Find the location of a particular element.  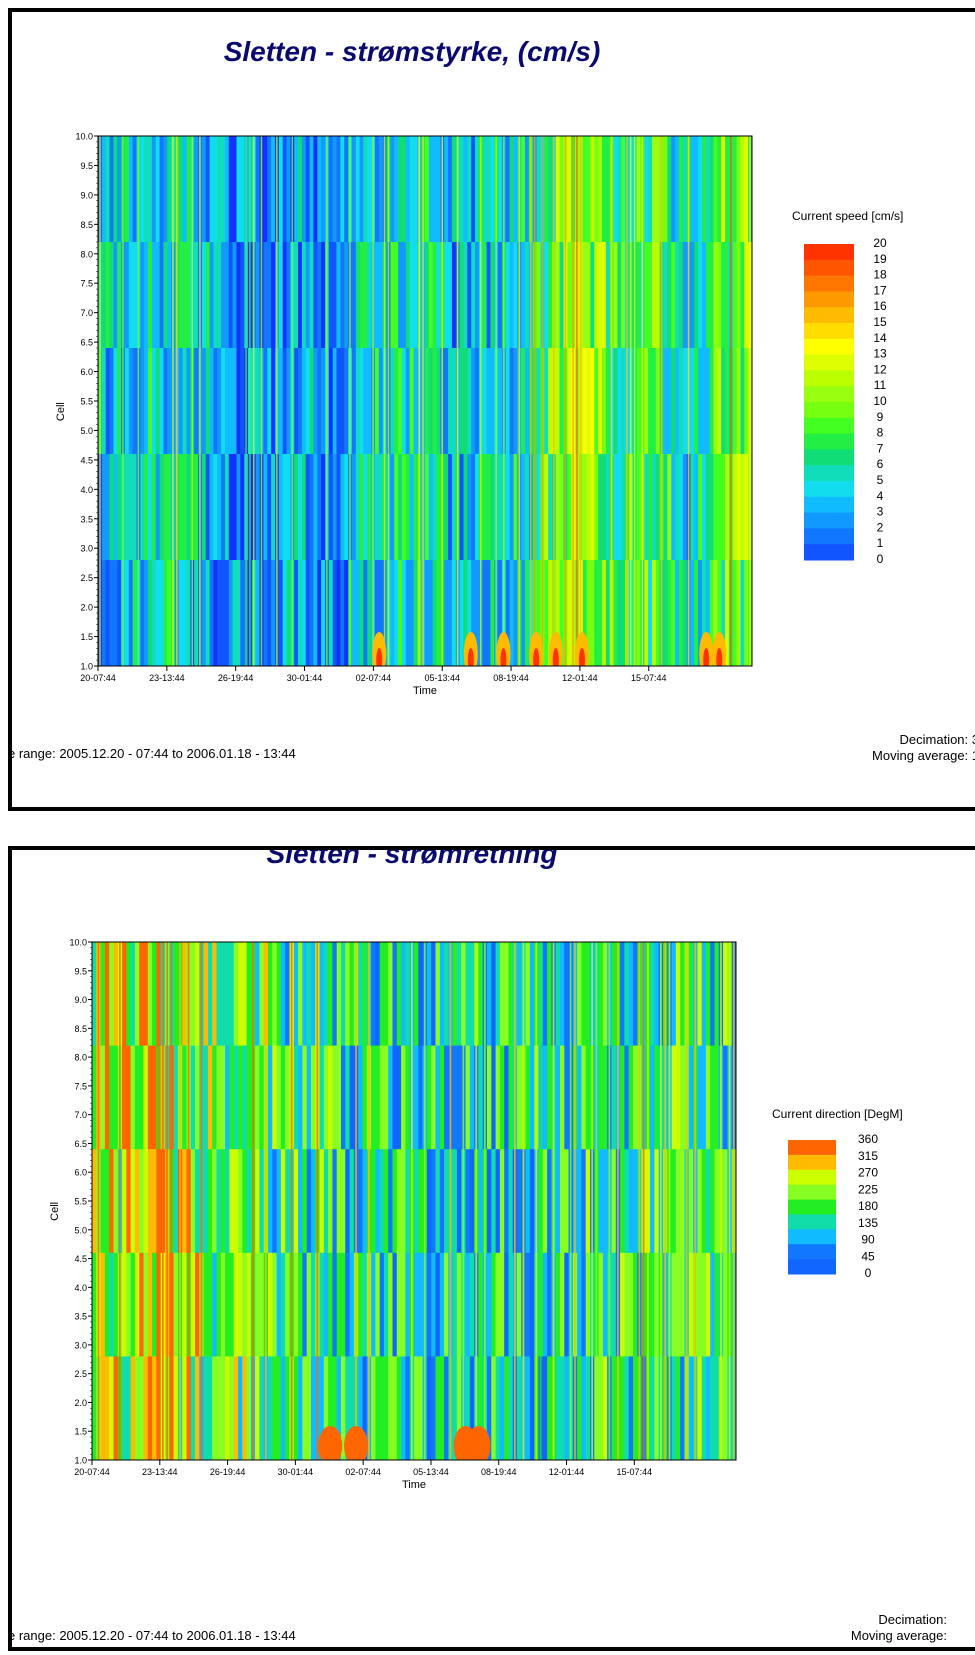

colorbar-level-label: 315 is located at coordinates (868, 1156).